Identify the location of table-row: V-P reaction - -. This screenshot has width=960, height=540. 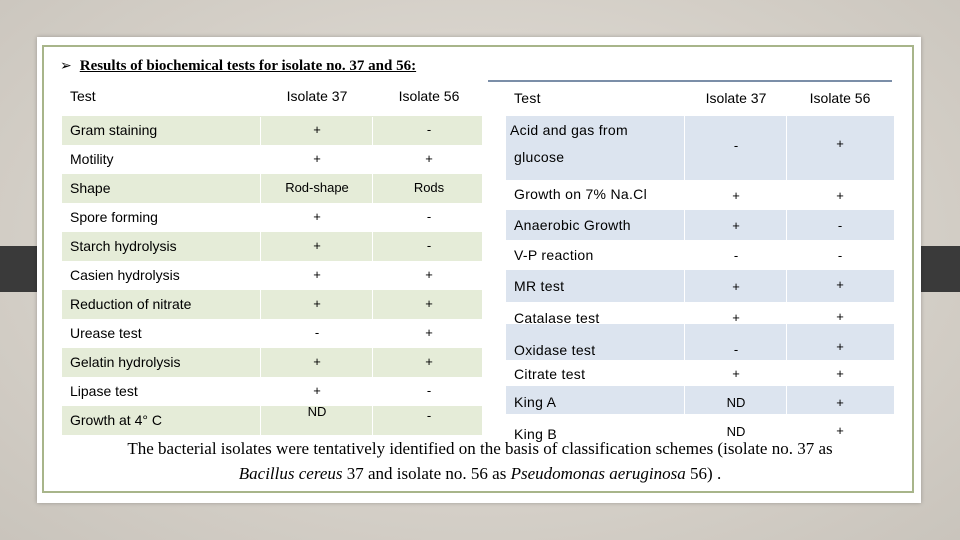
(700, 255).